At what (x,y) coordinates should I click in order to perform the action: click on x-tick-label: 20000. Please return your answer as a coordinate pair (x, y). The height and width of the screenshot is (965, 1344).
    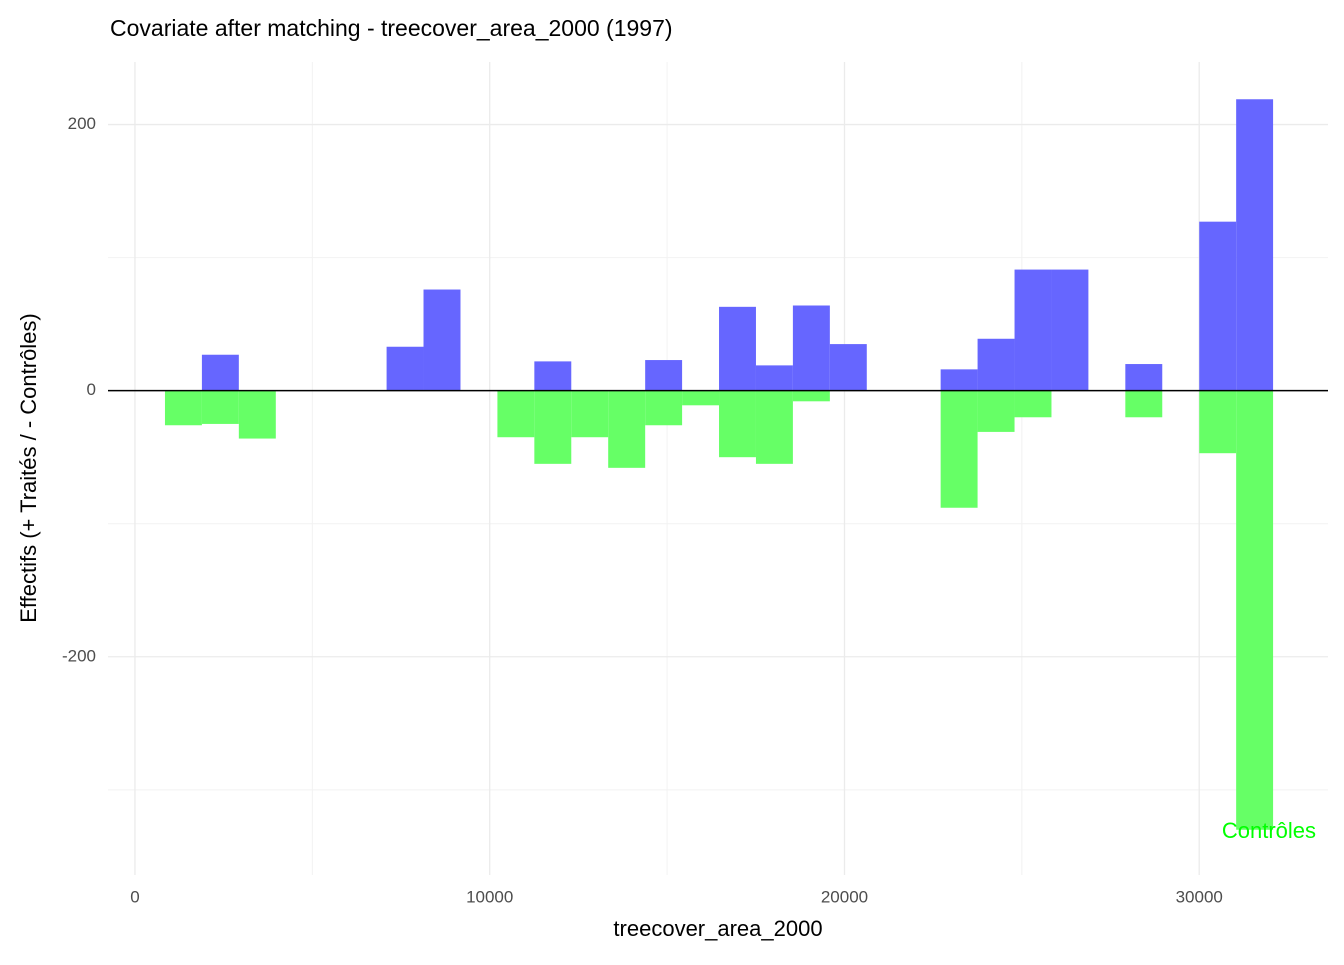
    Looking at the image, I should click on (844, 896).